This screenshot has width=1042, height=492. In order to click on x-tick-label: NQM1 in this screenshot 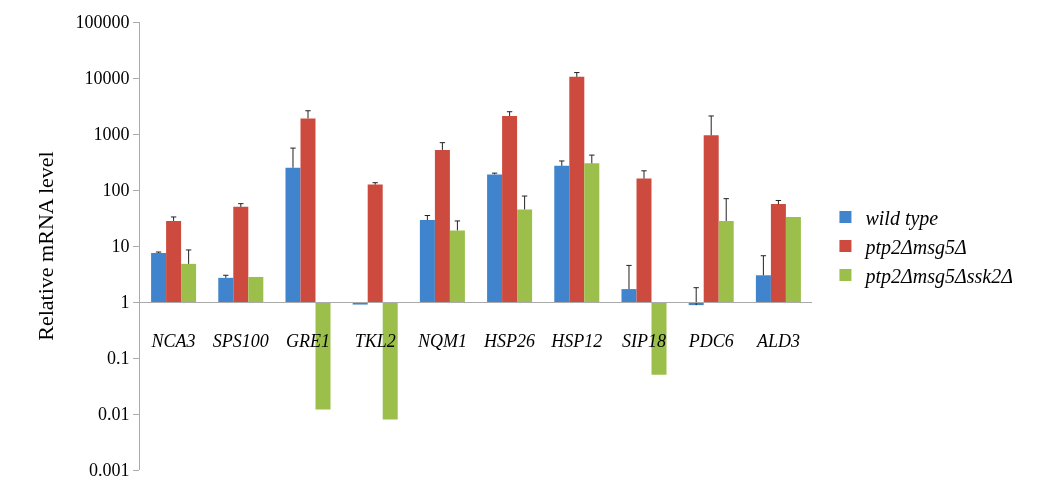, I will do `click(441, 340)`.